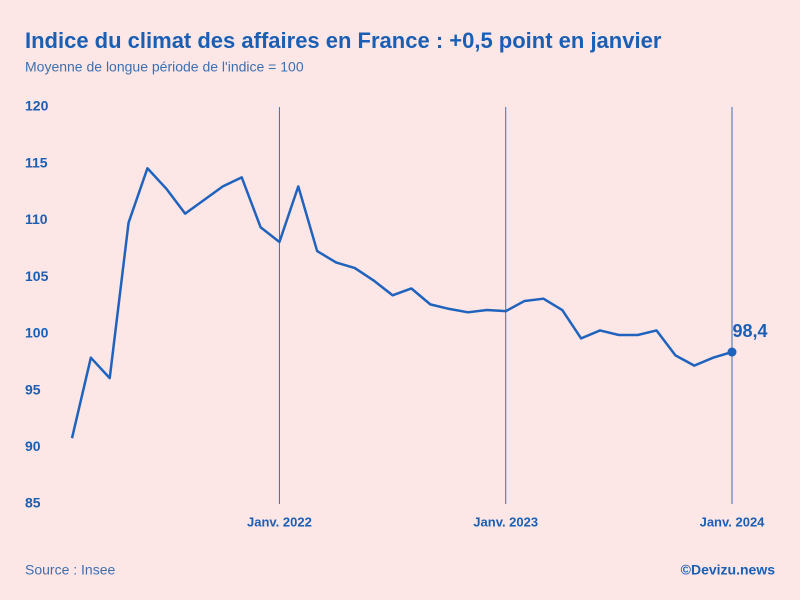 The width and height of the screenshot is (800, 600). I want to click on y-tick-label: 115, so click(36, 162).